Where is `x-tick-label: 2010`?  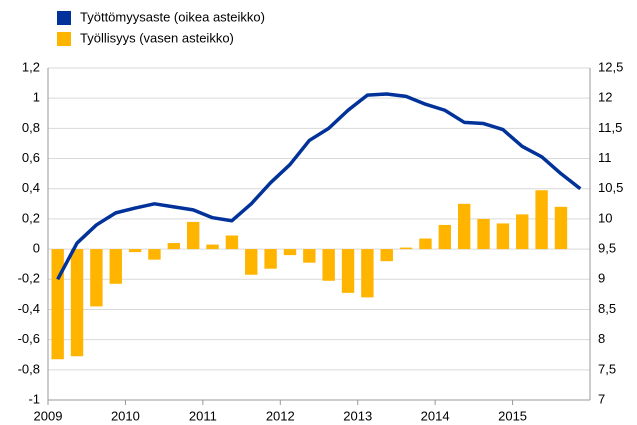
x-tick-label: 2010 is located at coordinates (125, 415).